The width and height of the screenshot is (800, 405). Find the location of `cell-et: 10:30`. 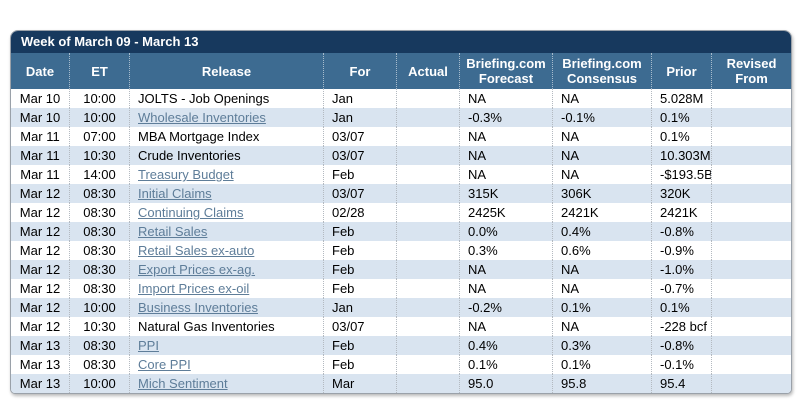

cell-et: 10:30 is located at coordinates (99, 155).